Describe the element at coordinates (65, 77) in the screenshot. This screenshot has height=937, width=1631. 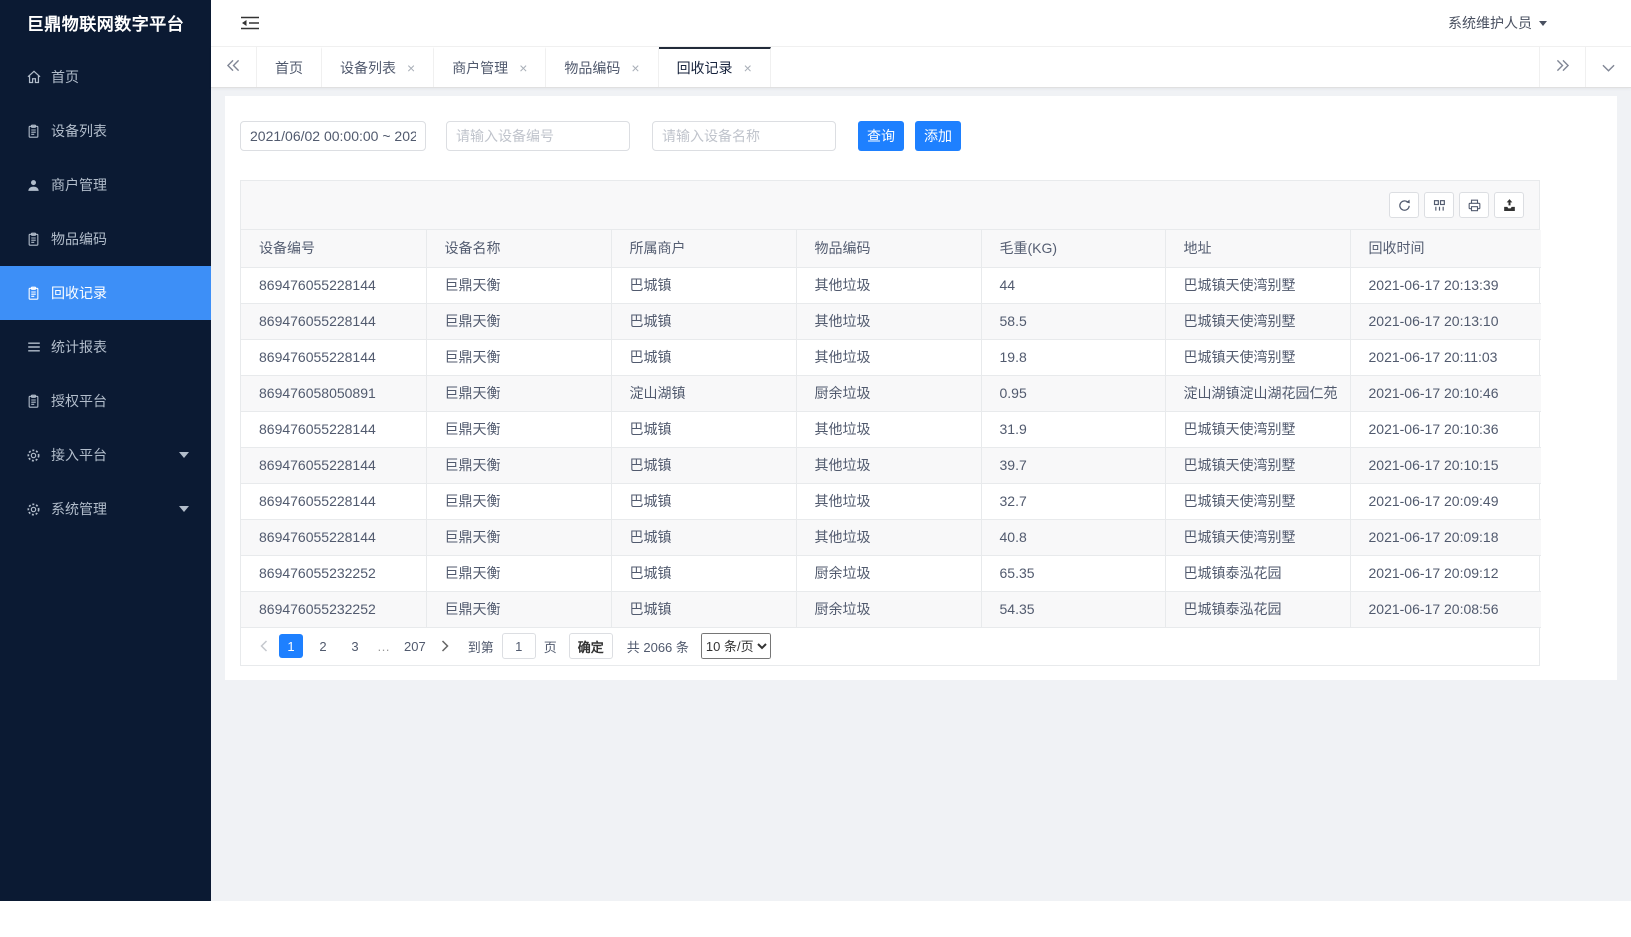
I see `sidebar-item-label: 首页` at that location.